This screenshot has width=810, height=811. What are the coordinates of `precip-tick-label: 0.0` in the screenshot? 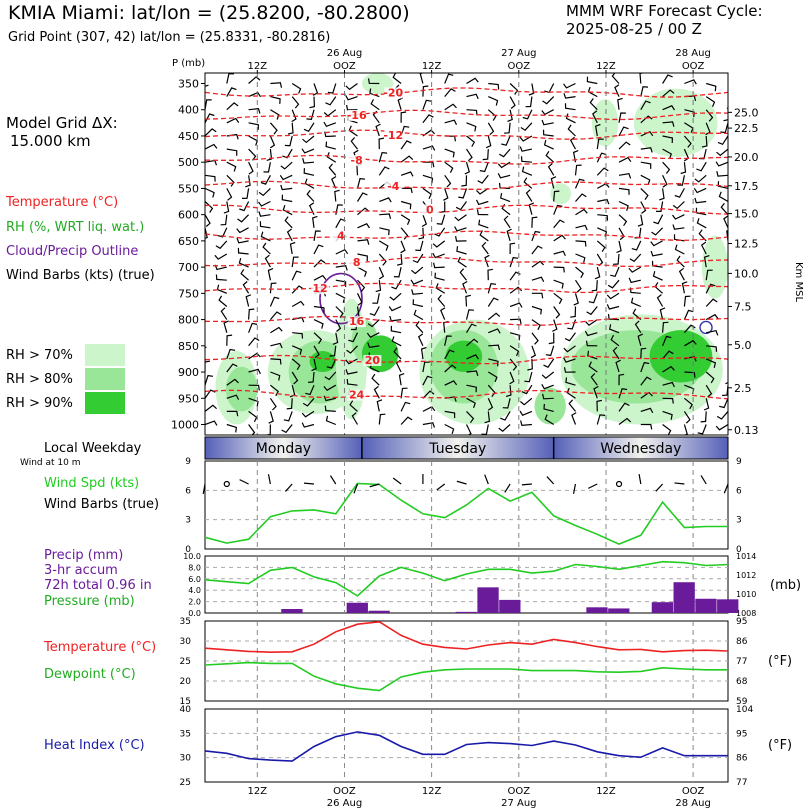 It's located at (194, 613).